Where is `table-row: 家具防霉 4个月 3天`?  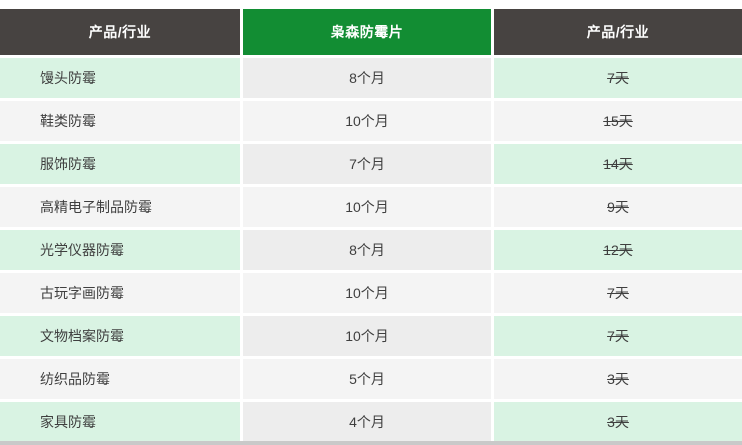
table-row: 家具防霉 4个月 3天 is located at coordinates (371, 422).